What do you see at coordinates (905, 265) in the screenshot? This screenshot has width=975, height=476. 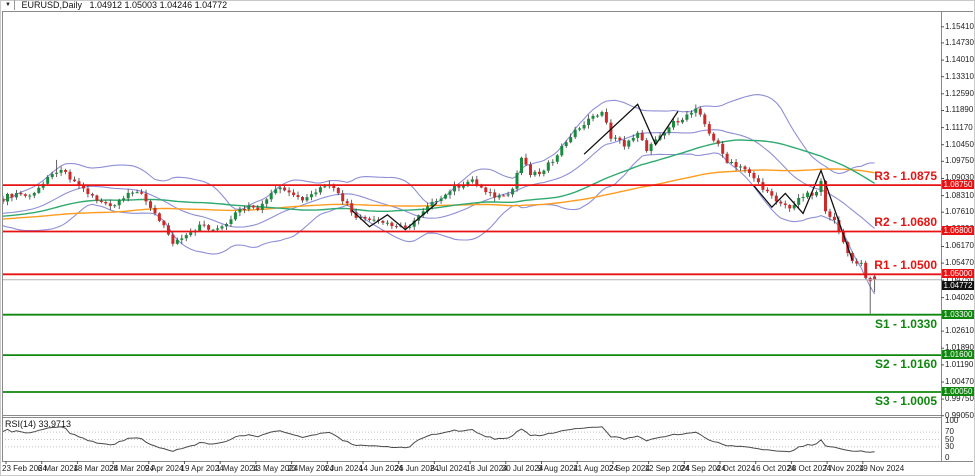 I see `level-label-r1: R1 - 1.0500` at bounding box center [905, 265].